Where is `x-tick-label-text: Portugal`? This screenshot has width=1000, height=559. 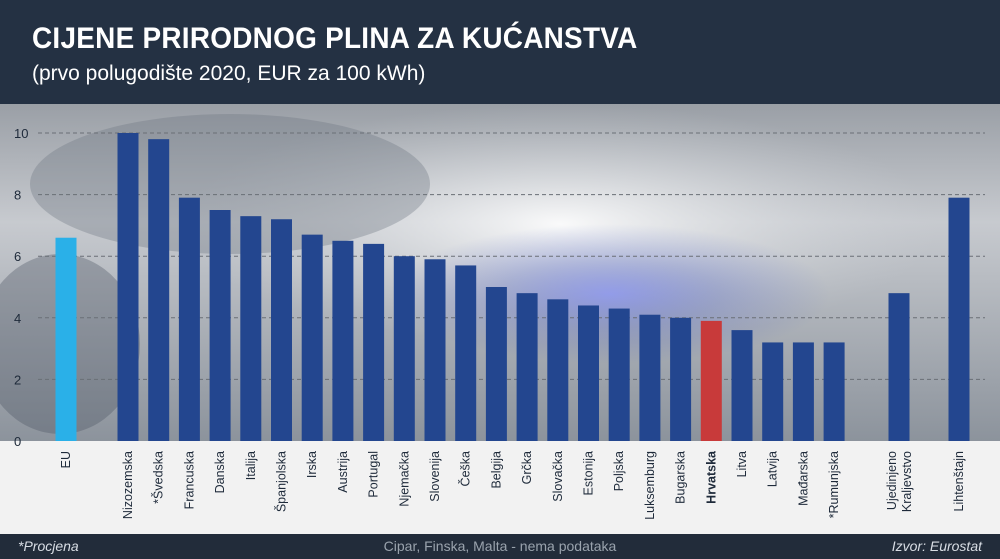 x-tick-label-text: Portugal is located at coordinates (374, 474).